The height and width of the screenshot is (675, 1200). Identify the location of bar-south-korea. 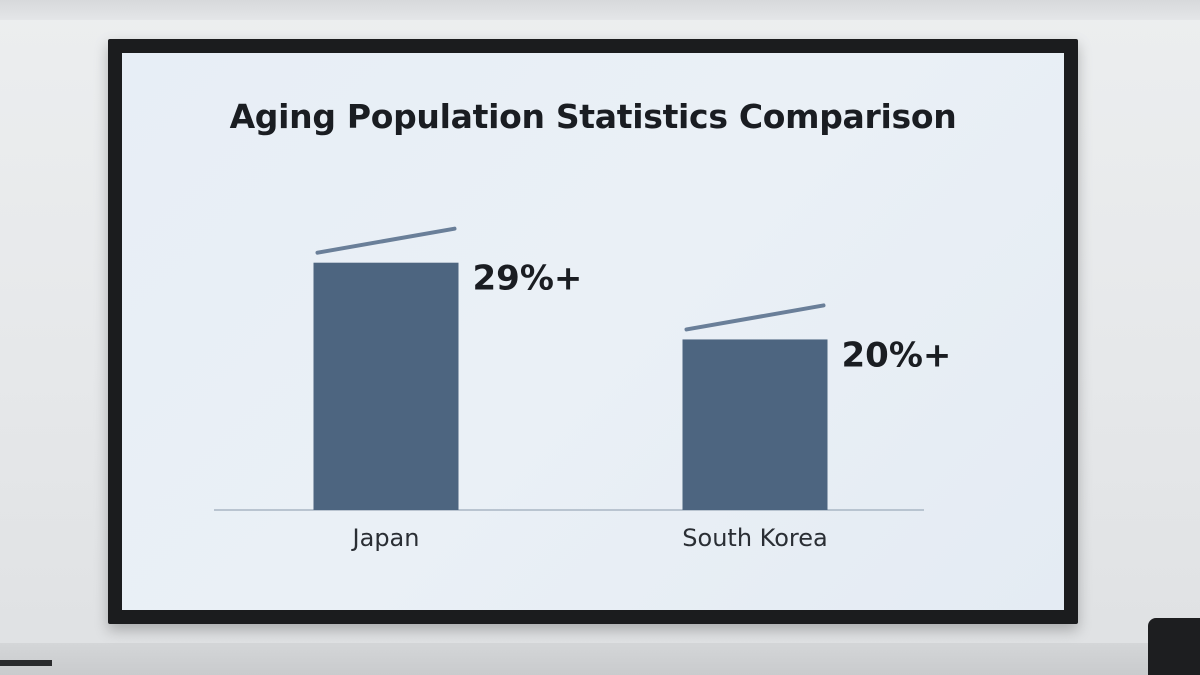
(755, 424).